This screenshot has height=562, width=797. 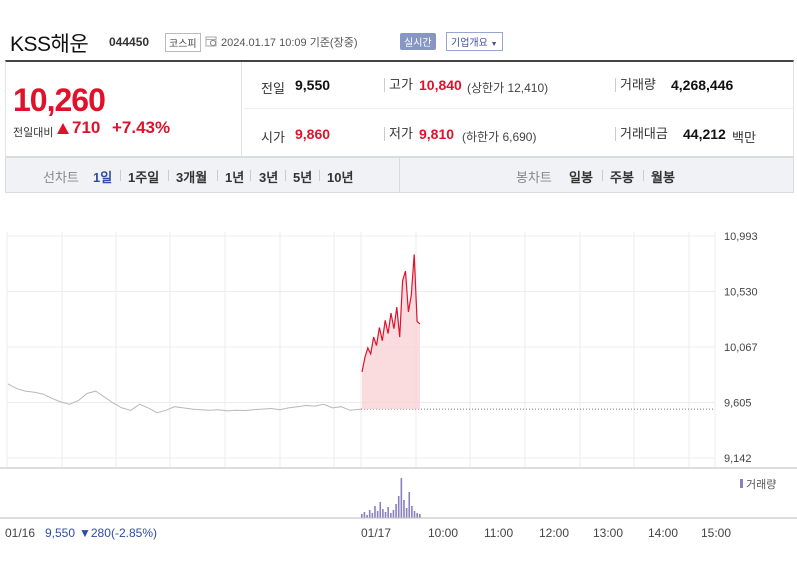 I want to click on y-tick-label: 9,605, so click(x=738, y=403).